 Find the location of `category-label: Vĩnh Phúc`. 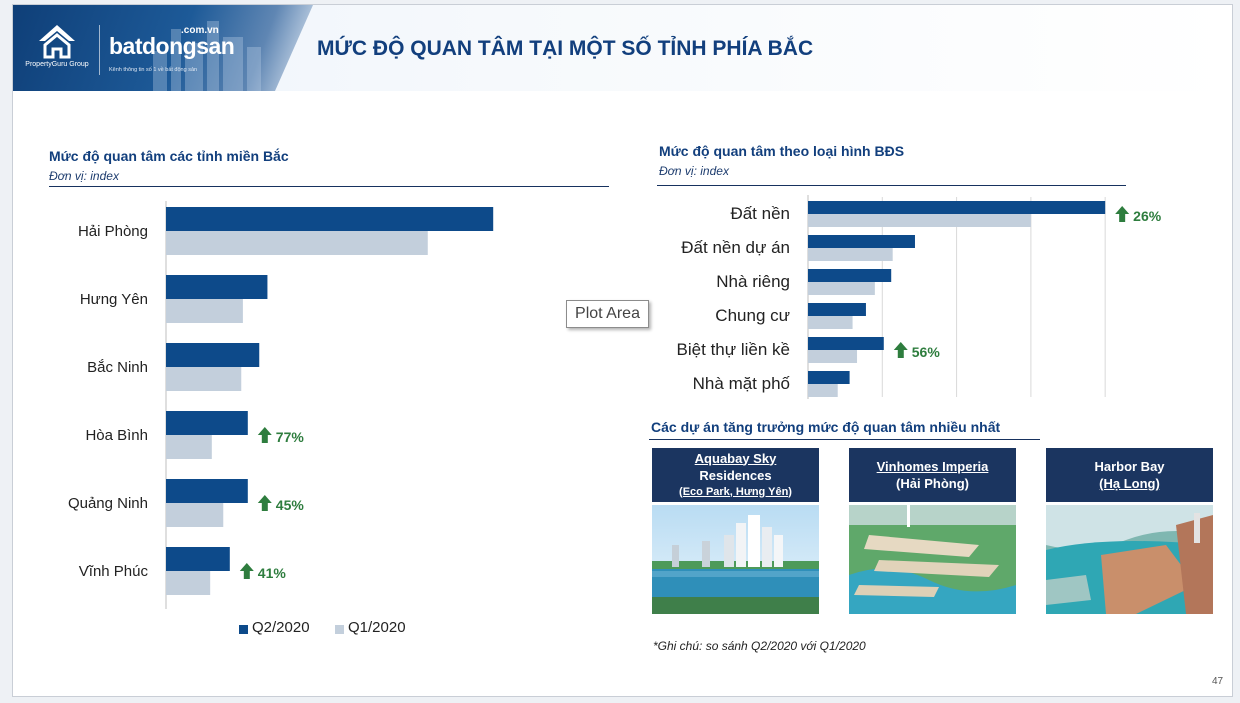

category-label: Vĩnh Phúc is located at coordinates (114, 571).